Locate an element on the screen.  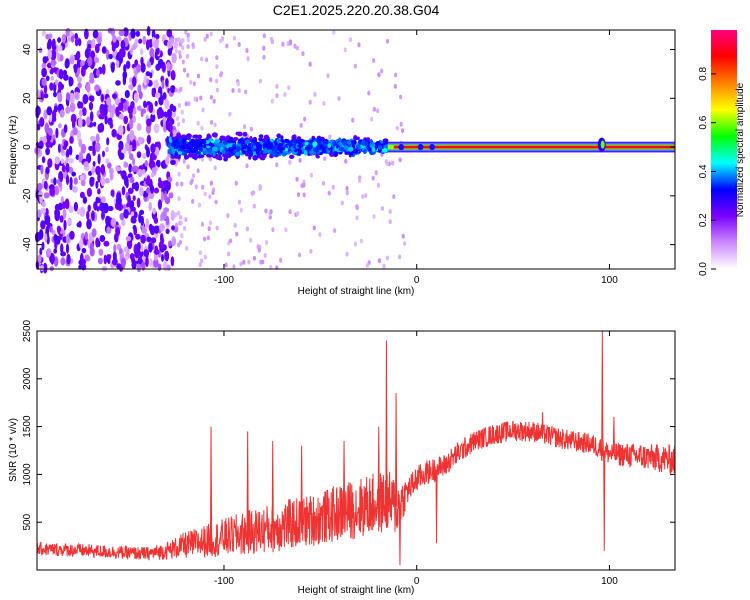
line-knot is located at coordinates (432, 147).